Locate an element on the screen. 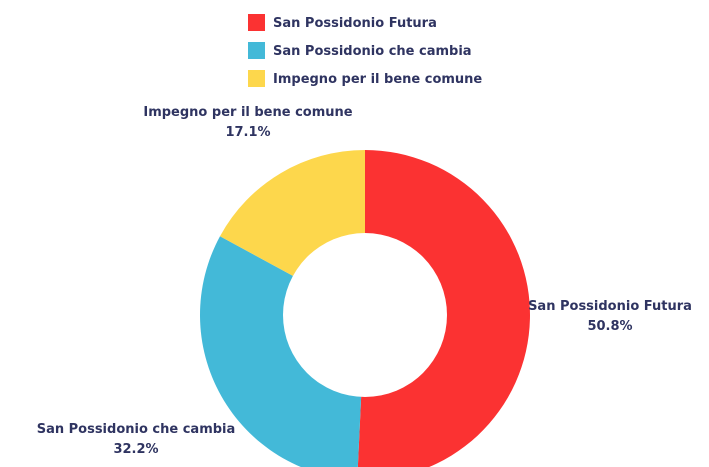  legend-swatch-impegno-per-il-bene-comune is located at coordinates (256, 78).